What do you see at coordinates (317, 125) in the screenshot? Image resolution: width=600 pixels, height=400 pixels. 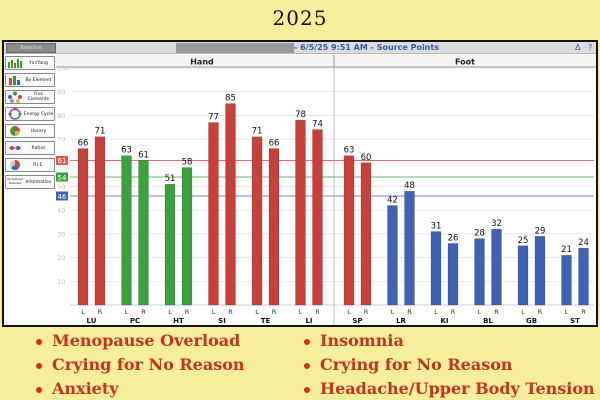 I see `bar-value-label: 74` at bounding box center [317, 125].